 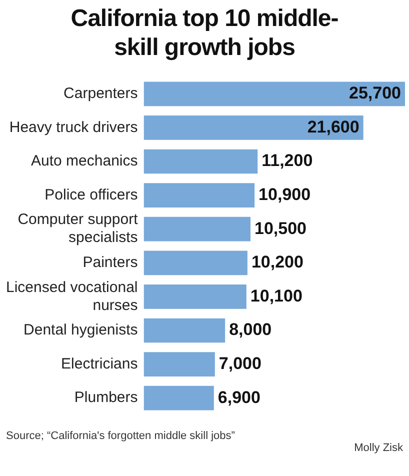 What do you see at coordinates (276, 296) in the screenshot?
I see `data-label: 10,100` at bounding box center [276, 296].